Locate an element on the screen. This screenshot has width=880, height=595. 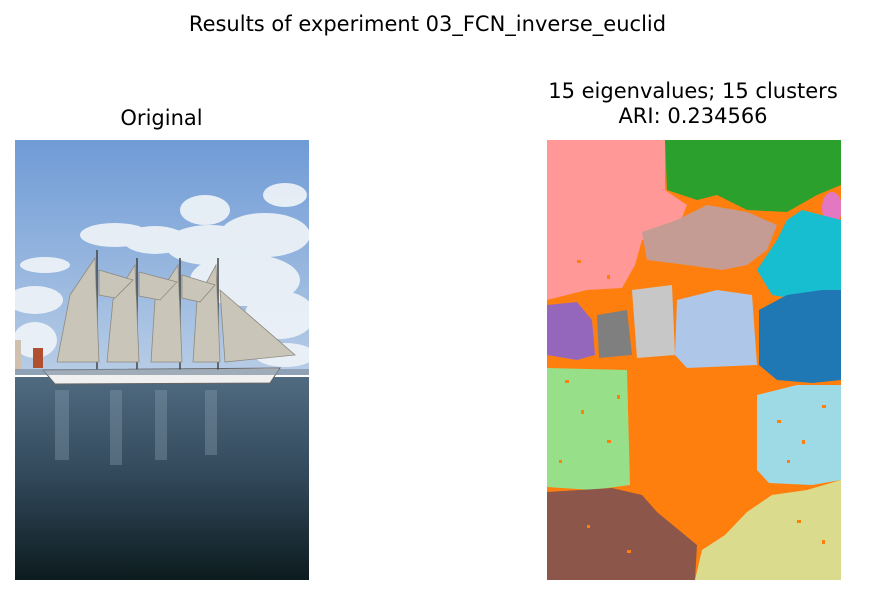
cluster-noise-speckles is located at coordinates (692, 406).